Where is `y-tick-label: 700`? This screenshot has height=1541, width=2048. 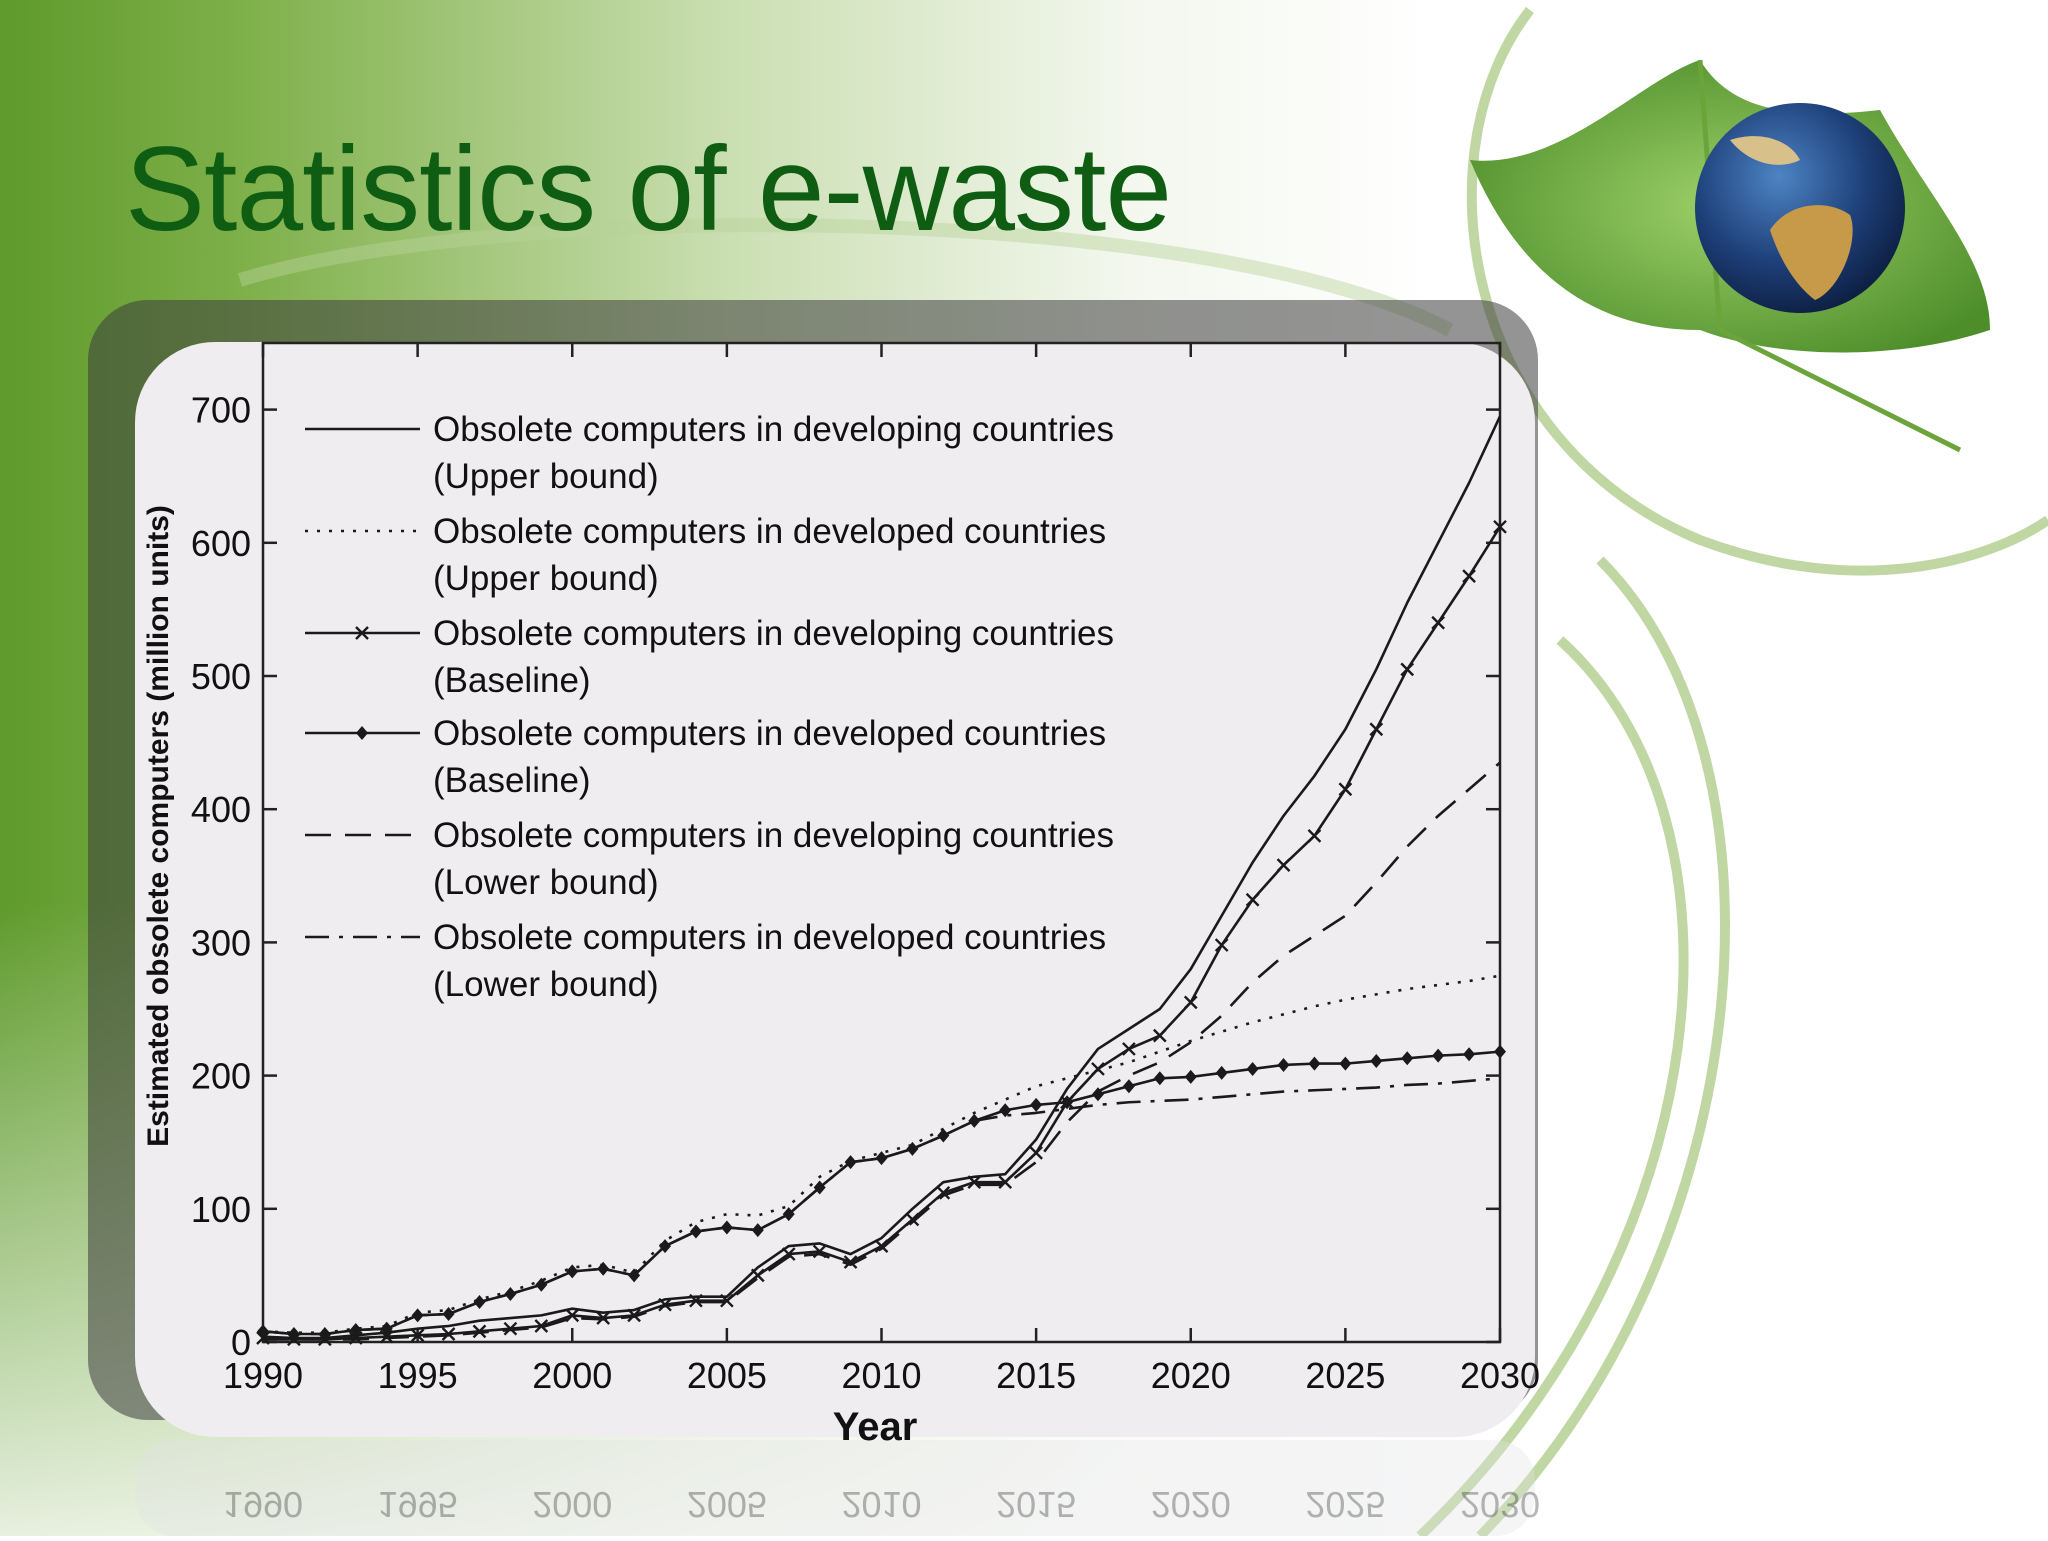
y-tick-label: 700 is located at coordinates (221, 410).